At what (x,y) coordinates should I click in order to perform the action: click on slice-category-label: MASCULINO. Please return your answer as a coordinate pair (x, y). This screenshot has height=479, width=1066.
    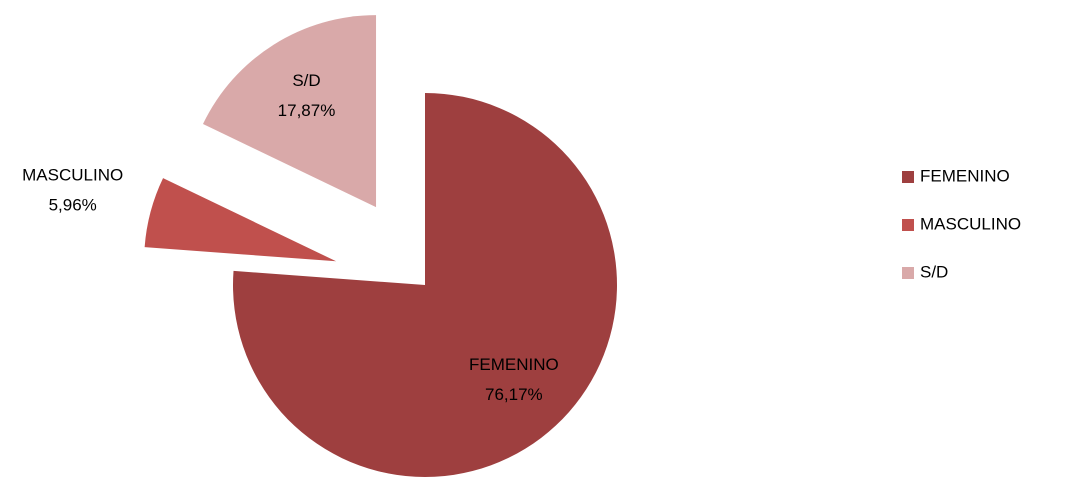
    Looking at the image, I should click on (72, 174).